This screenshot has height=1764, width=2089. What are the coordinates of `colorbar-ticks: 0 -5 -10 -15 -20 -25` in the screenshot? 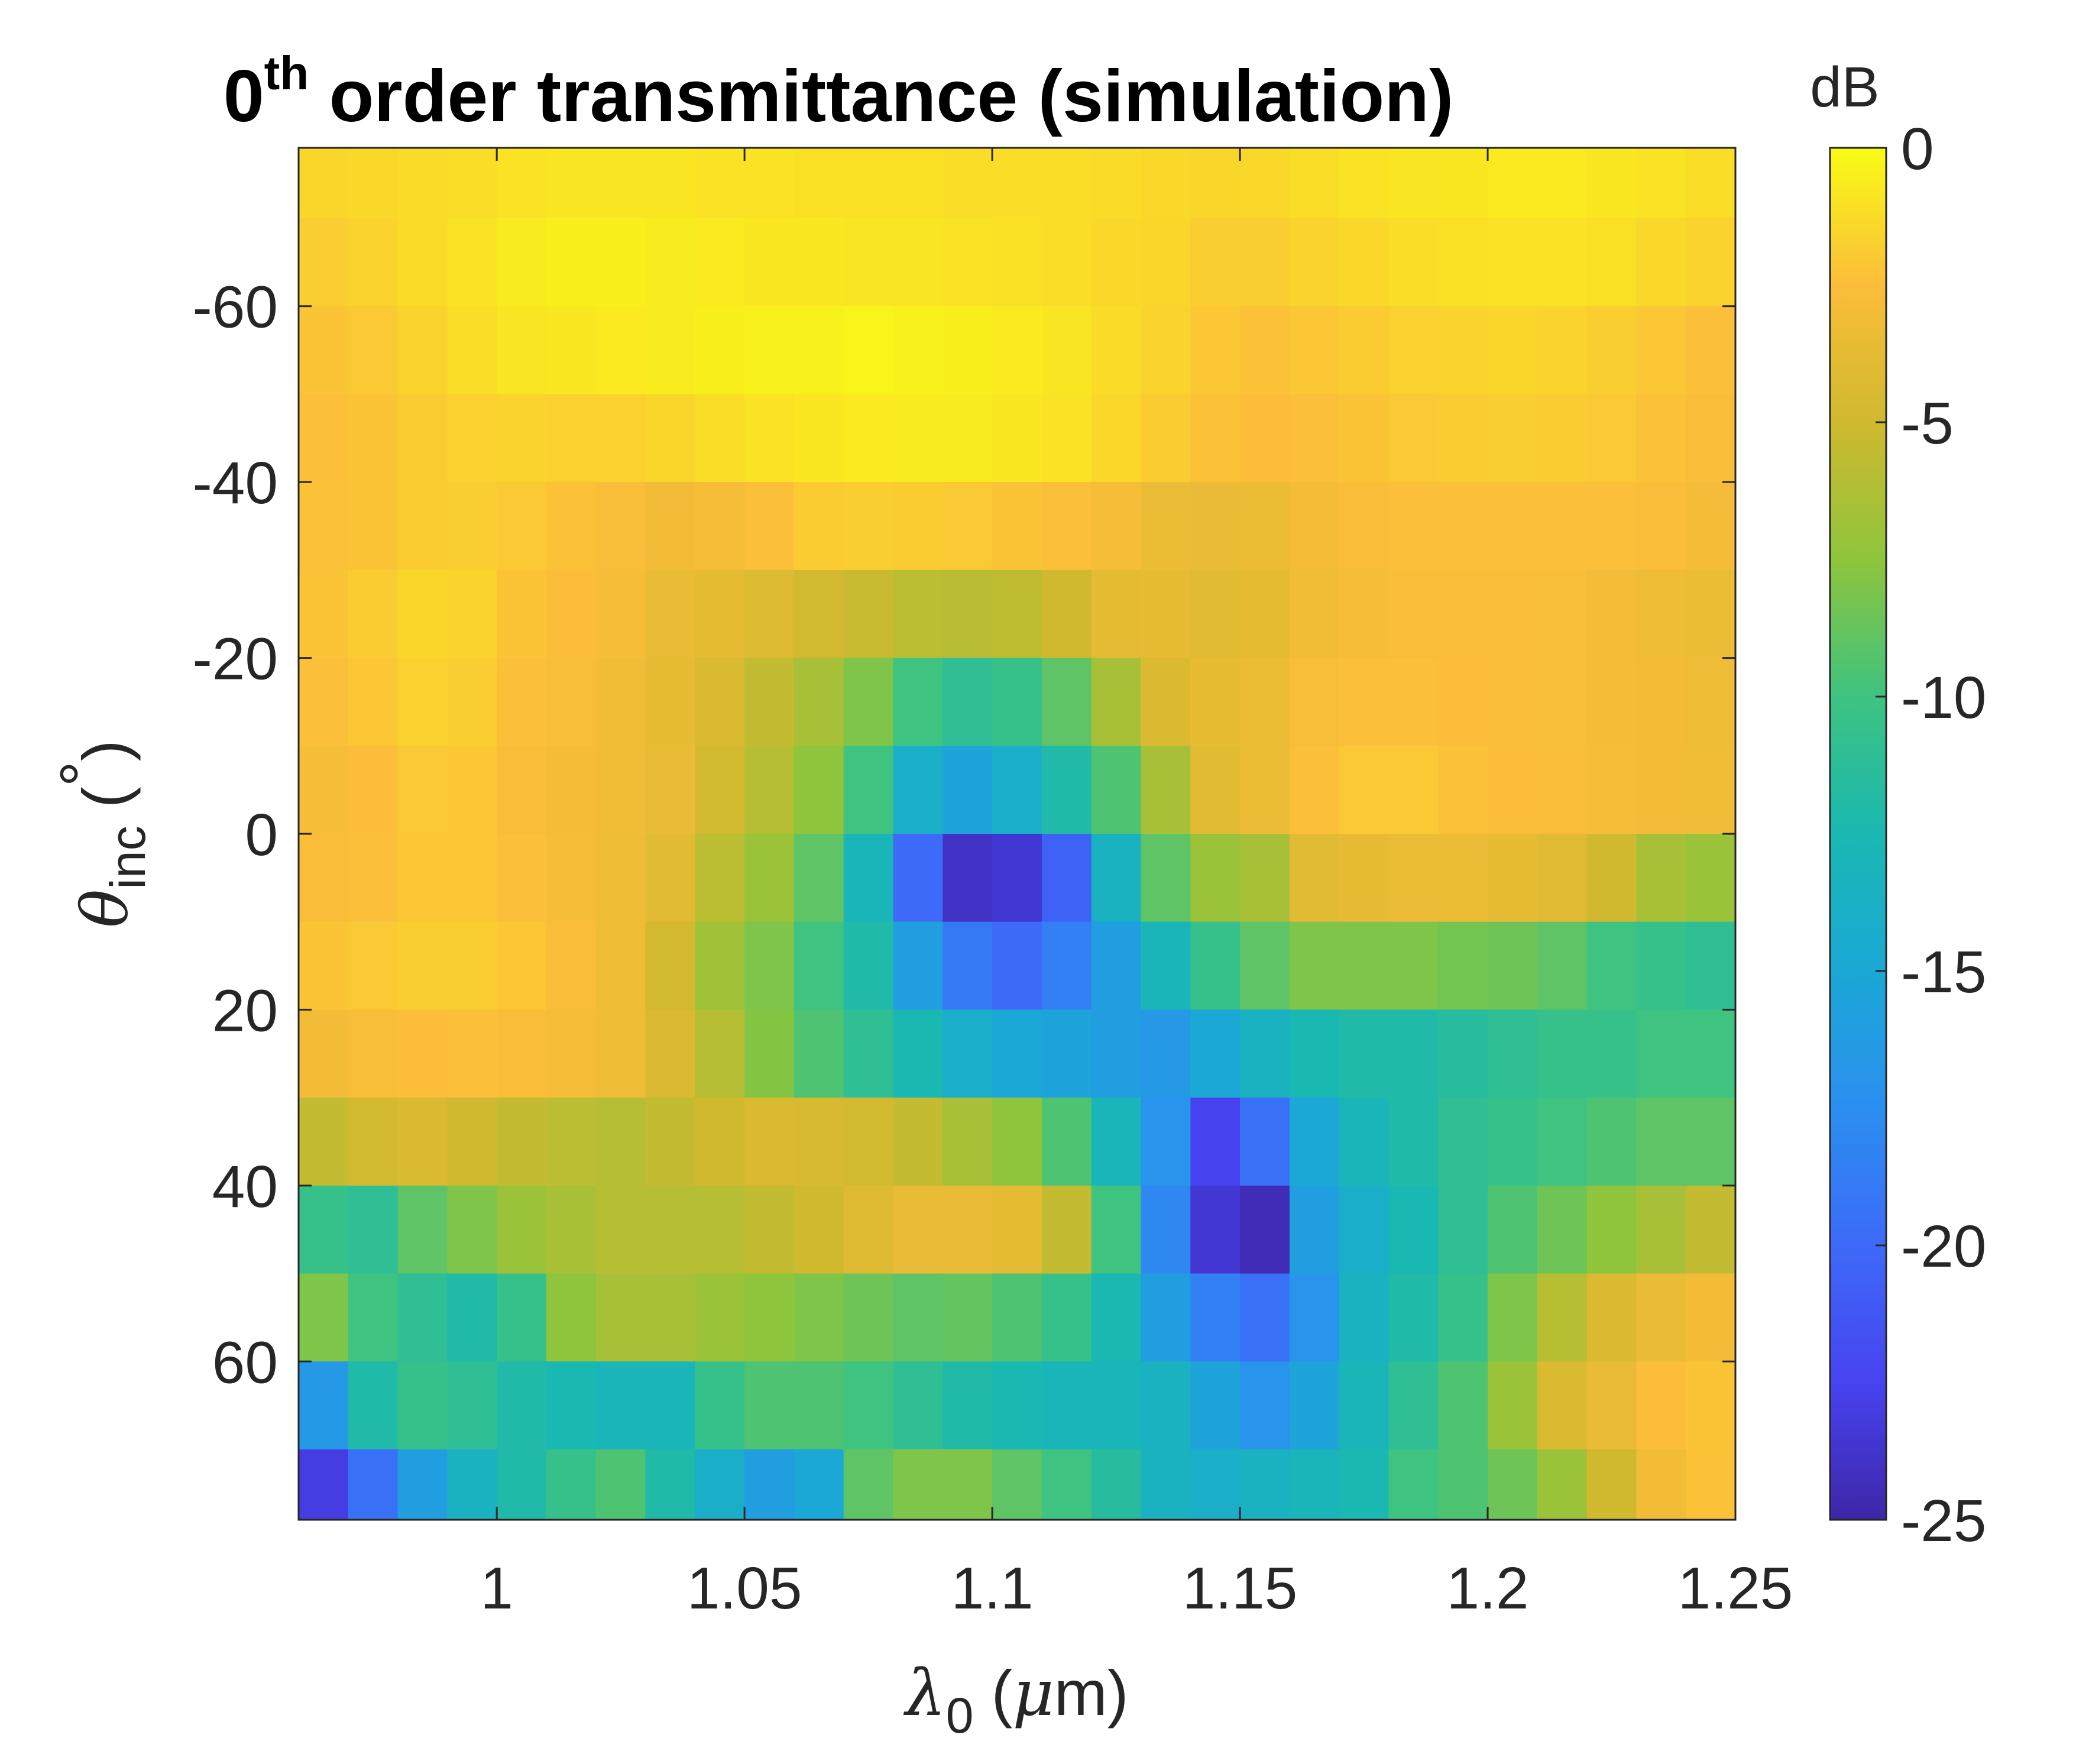 It's located at (1931, 835).